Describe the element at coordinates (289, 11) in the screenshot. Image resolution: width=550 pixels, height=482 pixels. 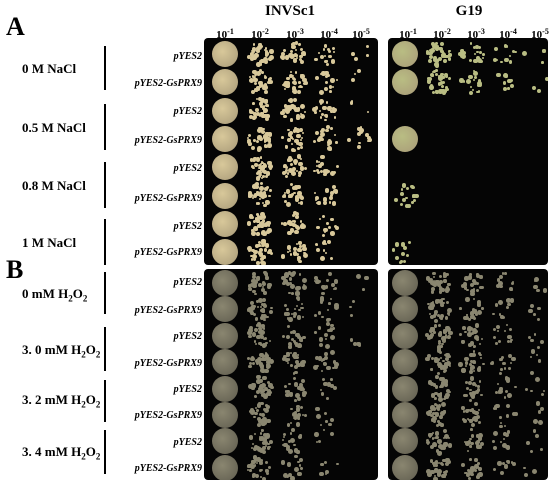
I see `column-title-invsc1: INVSc1` at that location.